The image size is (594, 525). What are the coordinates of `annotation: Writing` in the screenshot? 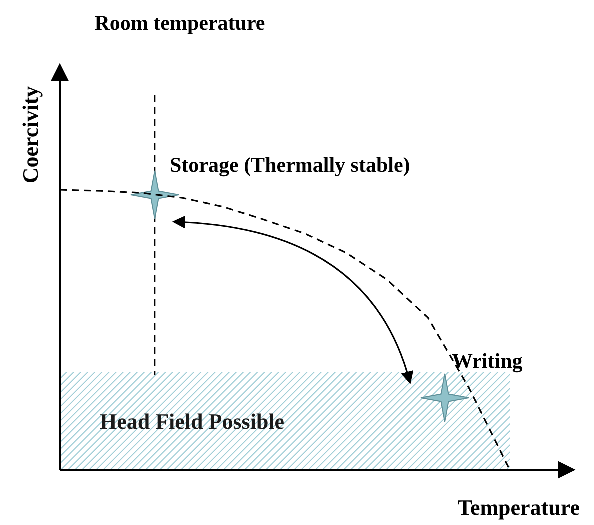 It's located at (488, 361).